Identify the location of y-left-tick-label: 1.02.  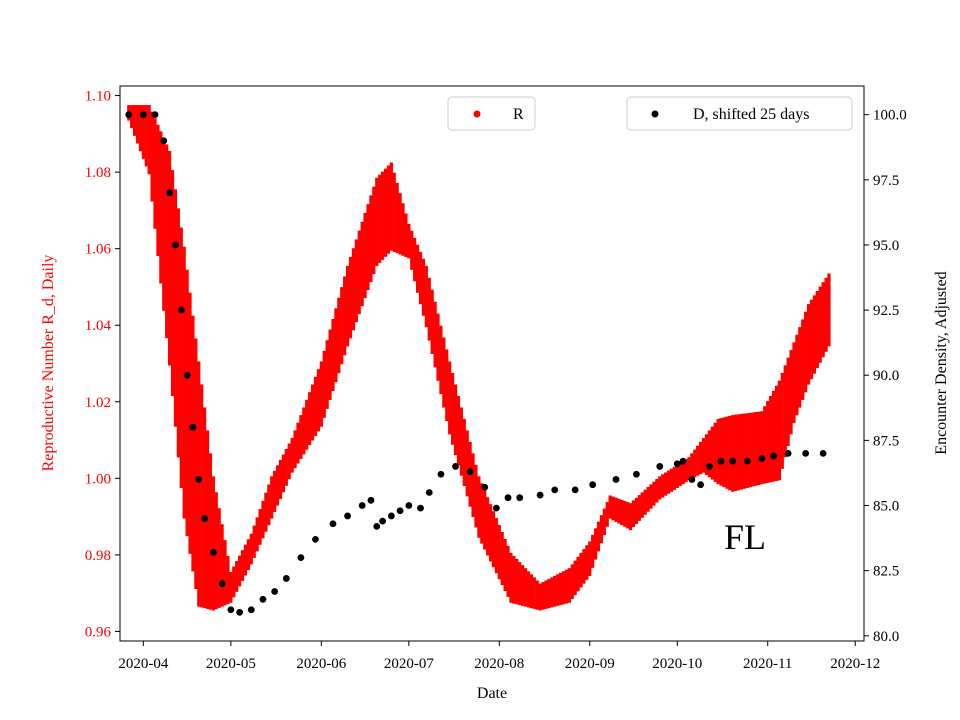
(98, 403).